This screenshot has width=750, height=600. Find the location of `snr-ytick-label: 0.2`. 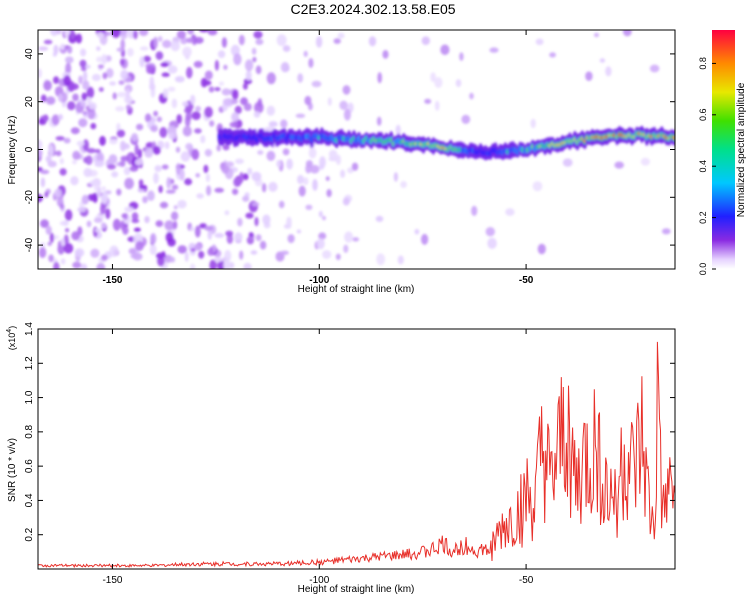

snr-ytick-label: 0.2 is located at coordinates (29, 534).